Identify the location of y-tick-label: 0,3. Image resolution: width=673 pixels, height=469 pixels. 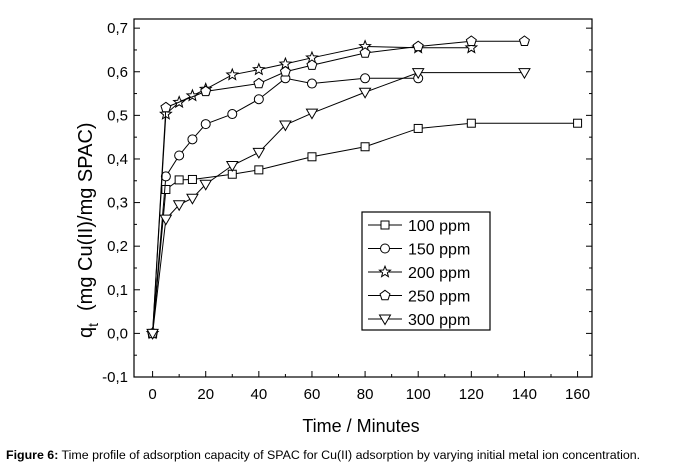
(117, 203).